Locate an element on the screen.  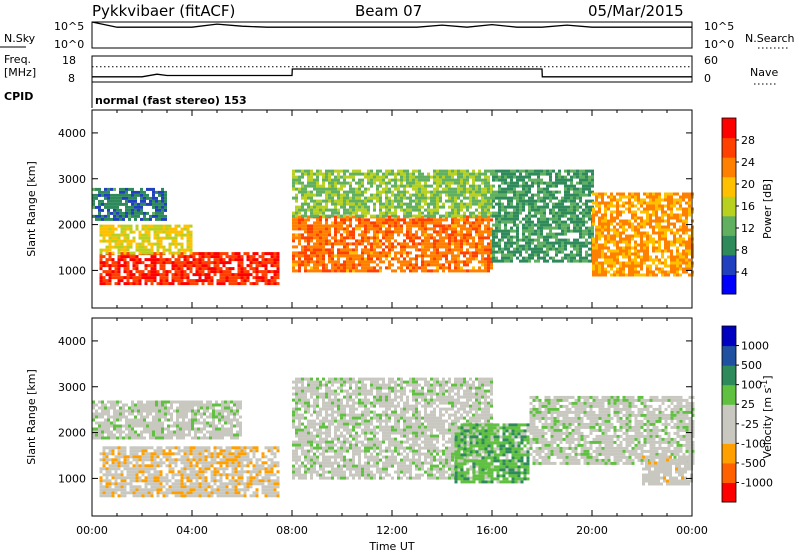
sky-right-label: N.Search is located at coordinates (770, 38).